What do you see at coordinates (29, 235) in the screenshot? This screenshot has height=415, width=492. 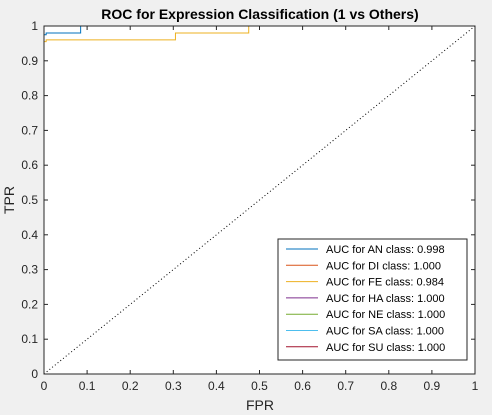 I see `y-tick-label: 0.4` at bounding box center [29, 235].